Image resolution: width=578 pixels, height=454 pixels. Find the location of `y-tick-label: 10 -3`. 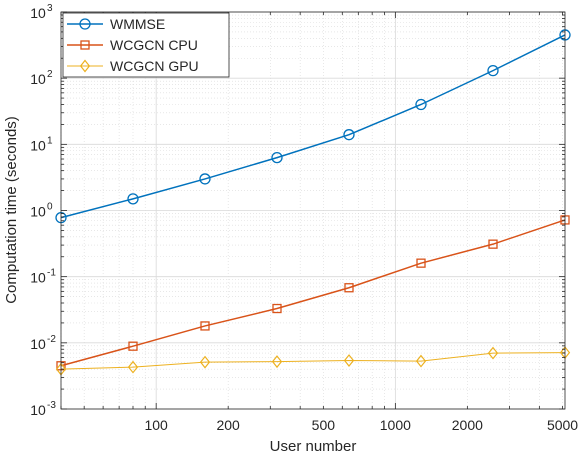

y-tick-label: 10 -3 is located at coordinates (43, 409).